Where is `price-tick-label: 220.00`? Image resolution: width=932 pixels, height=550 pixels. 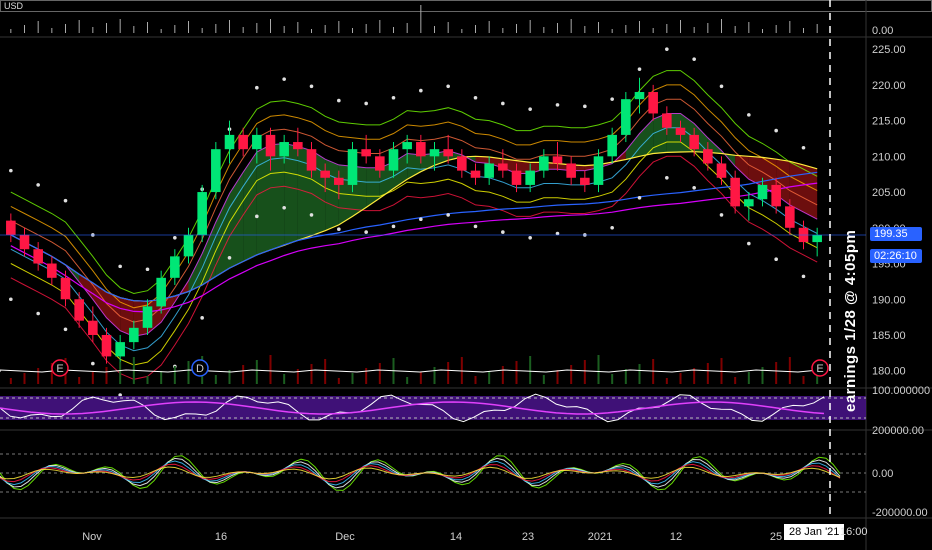
price-tick-label: 220.00 is located at coordinates (889, 86).